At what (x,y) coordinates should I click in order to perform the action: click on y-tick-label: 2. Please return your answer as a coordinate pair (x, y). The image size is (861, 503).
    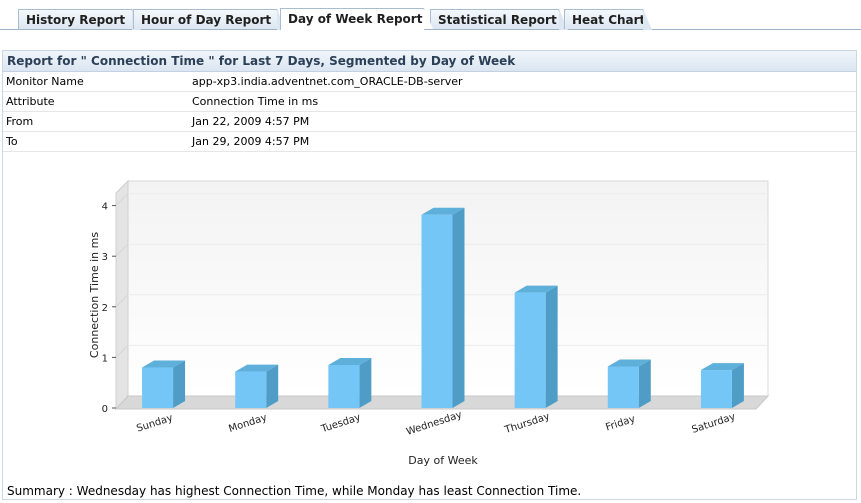
    Looking at the image, I should click on (105, 308).